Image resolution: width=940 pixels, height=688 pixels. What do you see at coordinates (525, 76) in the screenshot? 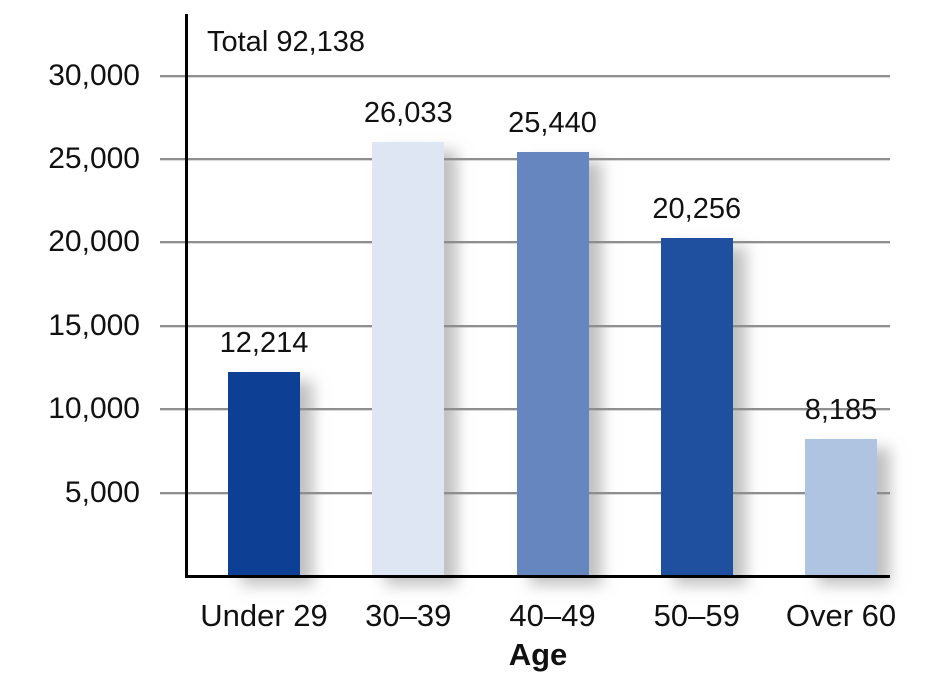
I see `gridline` at bounding box center [525, 76].